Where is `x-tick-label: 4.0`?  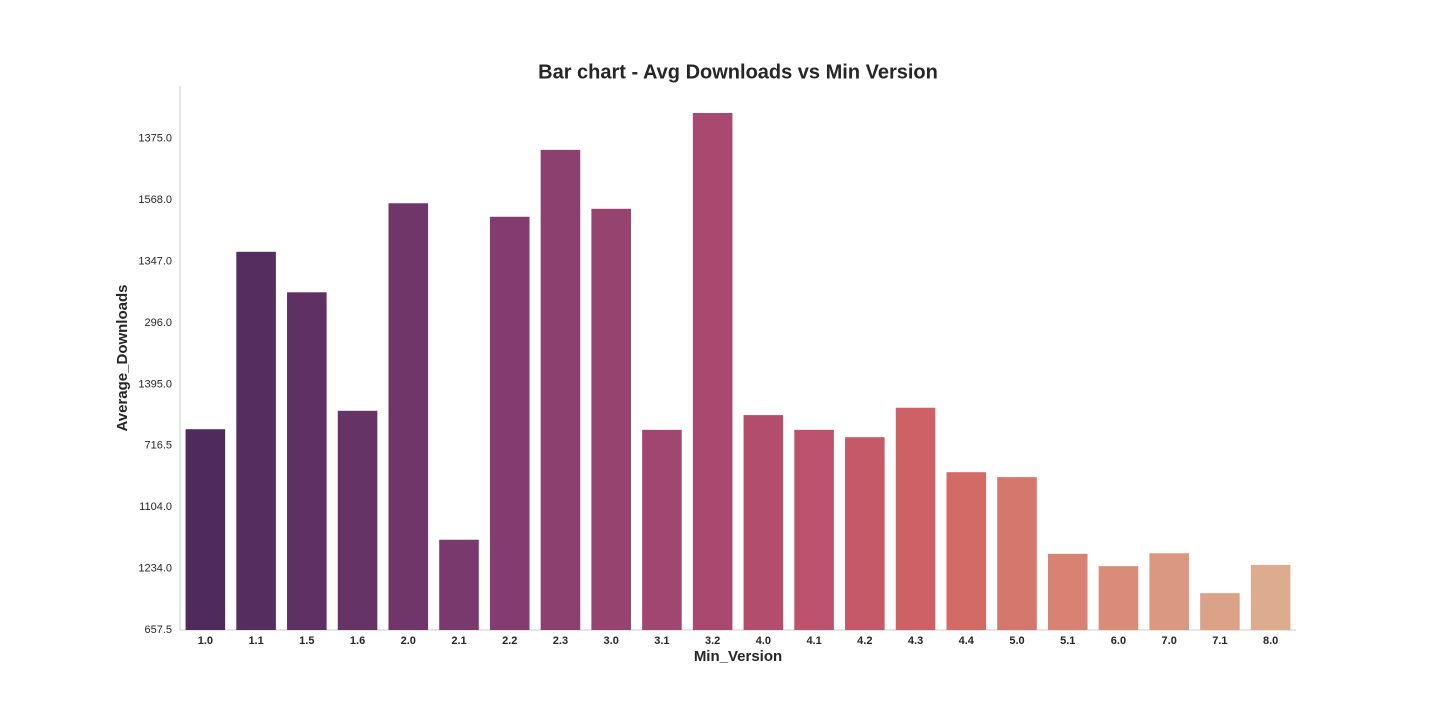
x-tick-label: 4.0 is located at coordinates (763, 641).